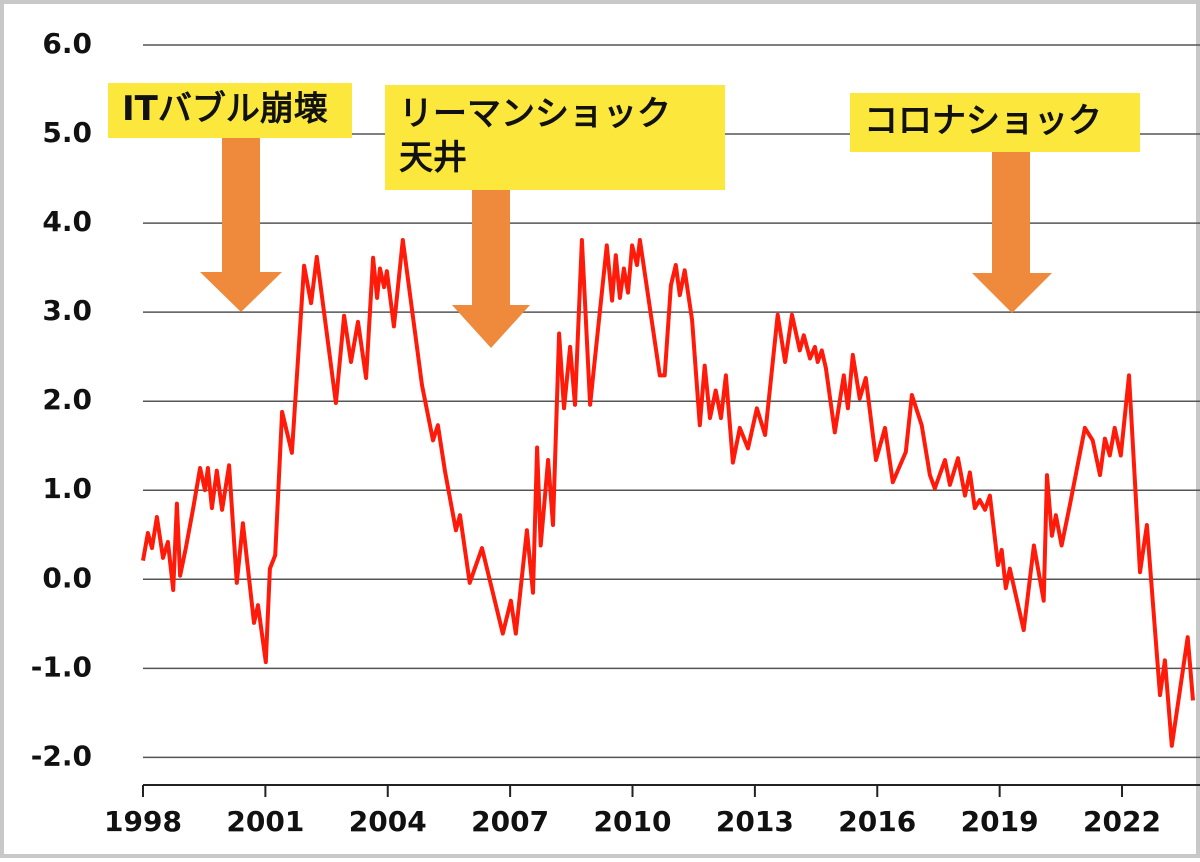  Describe the element at coordinates (61, 666) in the screenshot. I see `y-tick-label: -1.0` at that location.